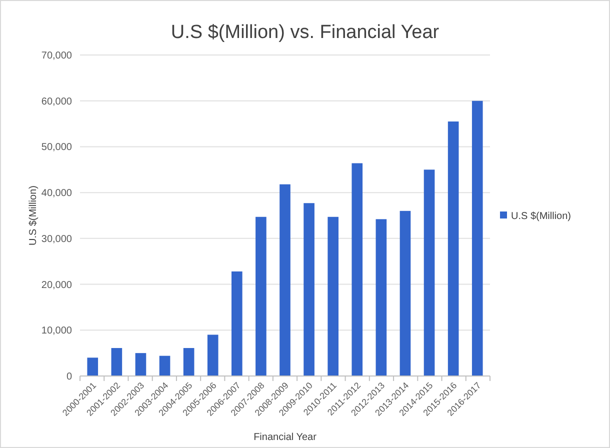 Image resolution: width=610 pixels, height=448 pixels. I want to click on y-tick-label: 40,000, so click(56, 194).